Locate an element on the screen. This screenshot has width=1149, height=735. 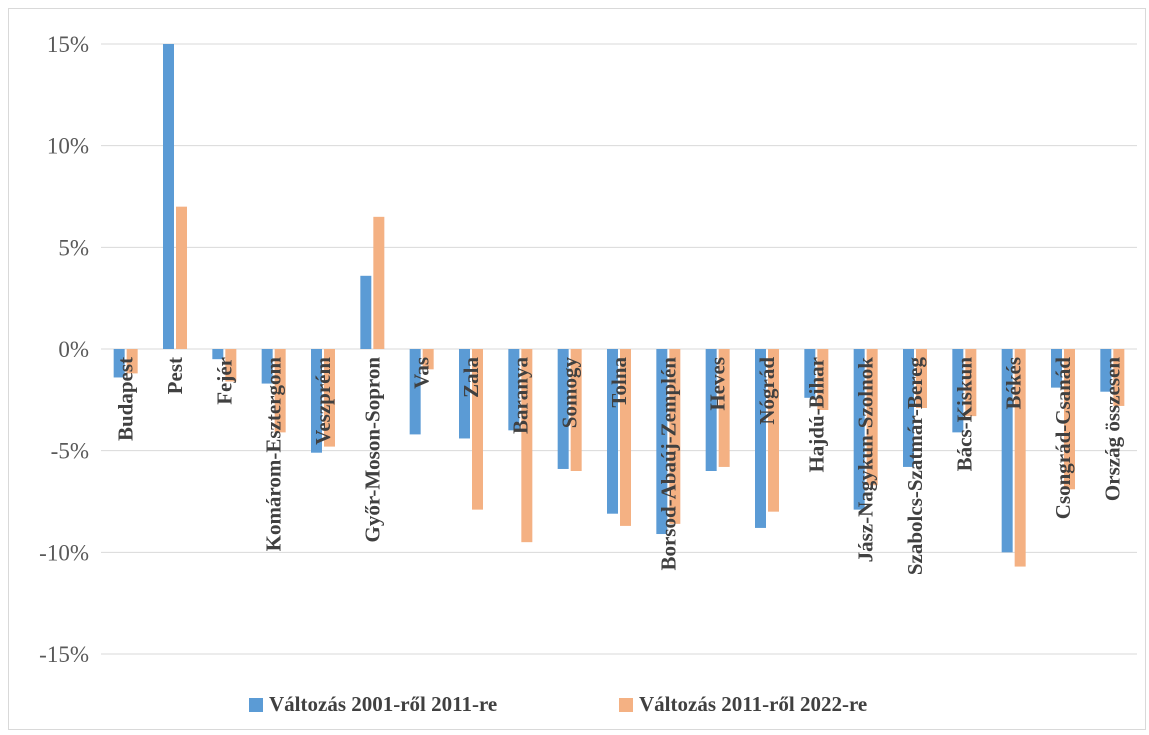
category-label: Borsod-Abaúj-Zemplén is located at coordinates (668, 464).